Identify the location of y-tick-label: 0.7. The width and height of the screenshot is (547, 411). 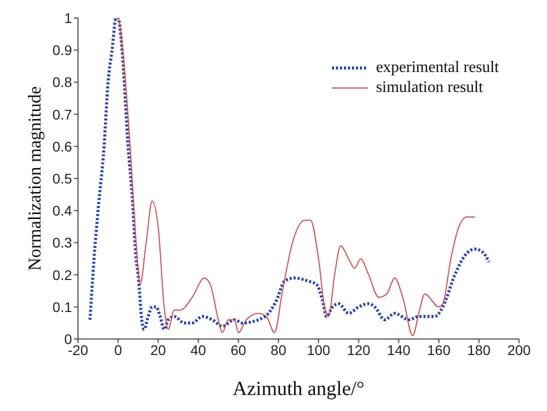
(62, 114).